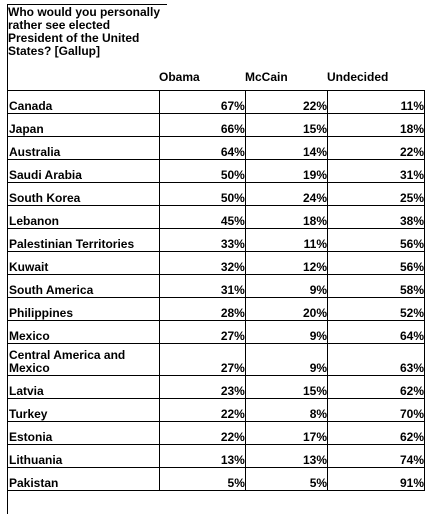 This screenshot has height=518, width=432. What do you see at coordinates (83, 410) in the screenshot?
I see `country-cell: Turkey` at bounding box center [83, 410].